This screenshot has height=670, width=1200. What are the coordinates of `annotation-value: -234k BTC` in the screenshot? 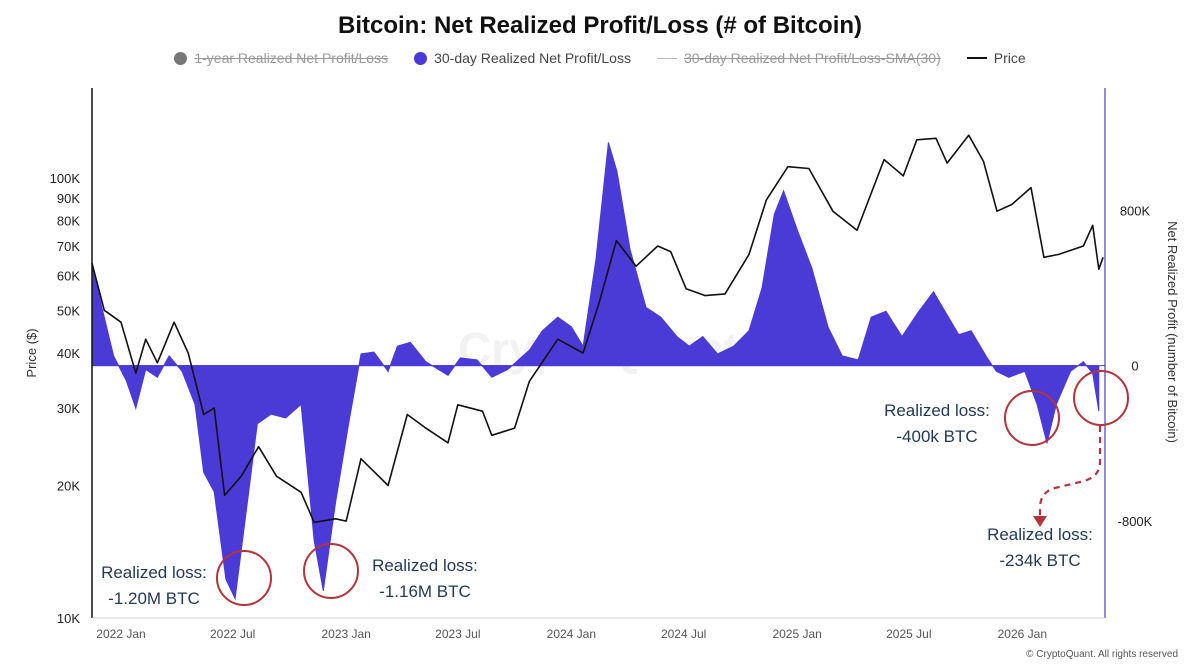 It's located at (1039, 560).